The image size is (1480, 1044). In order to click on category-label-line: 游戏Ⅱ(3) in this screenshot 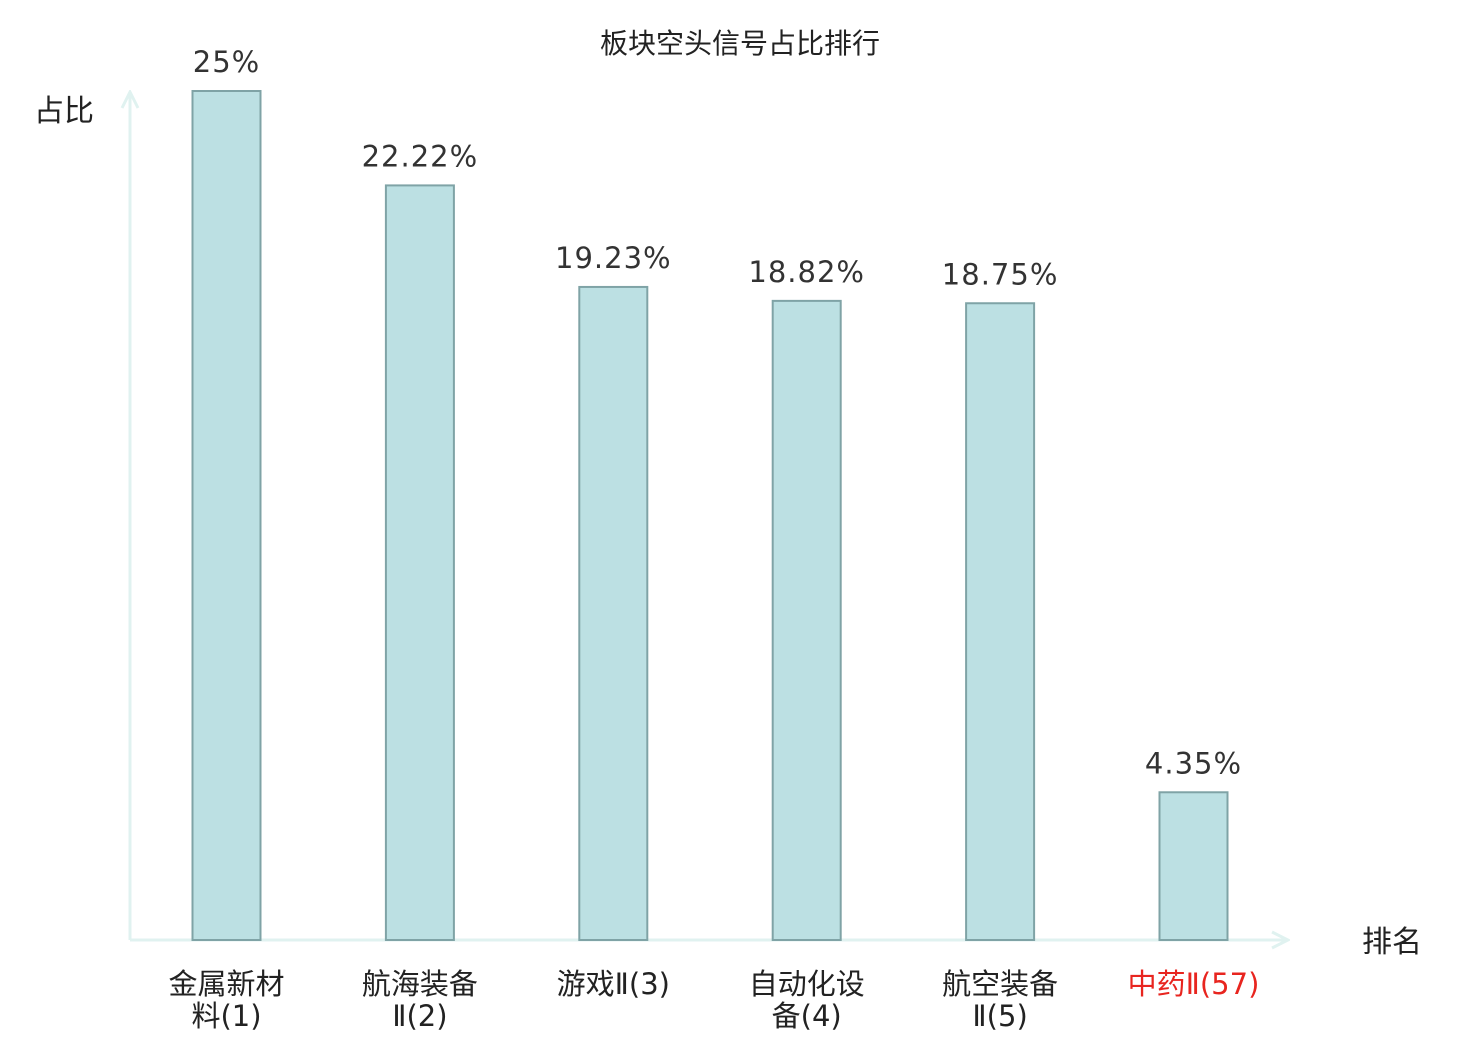, I will do `click(613, 984)`.